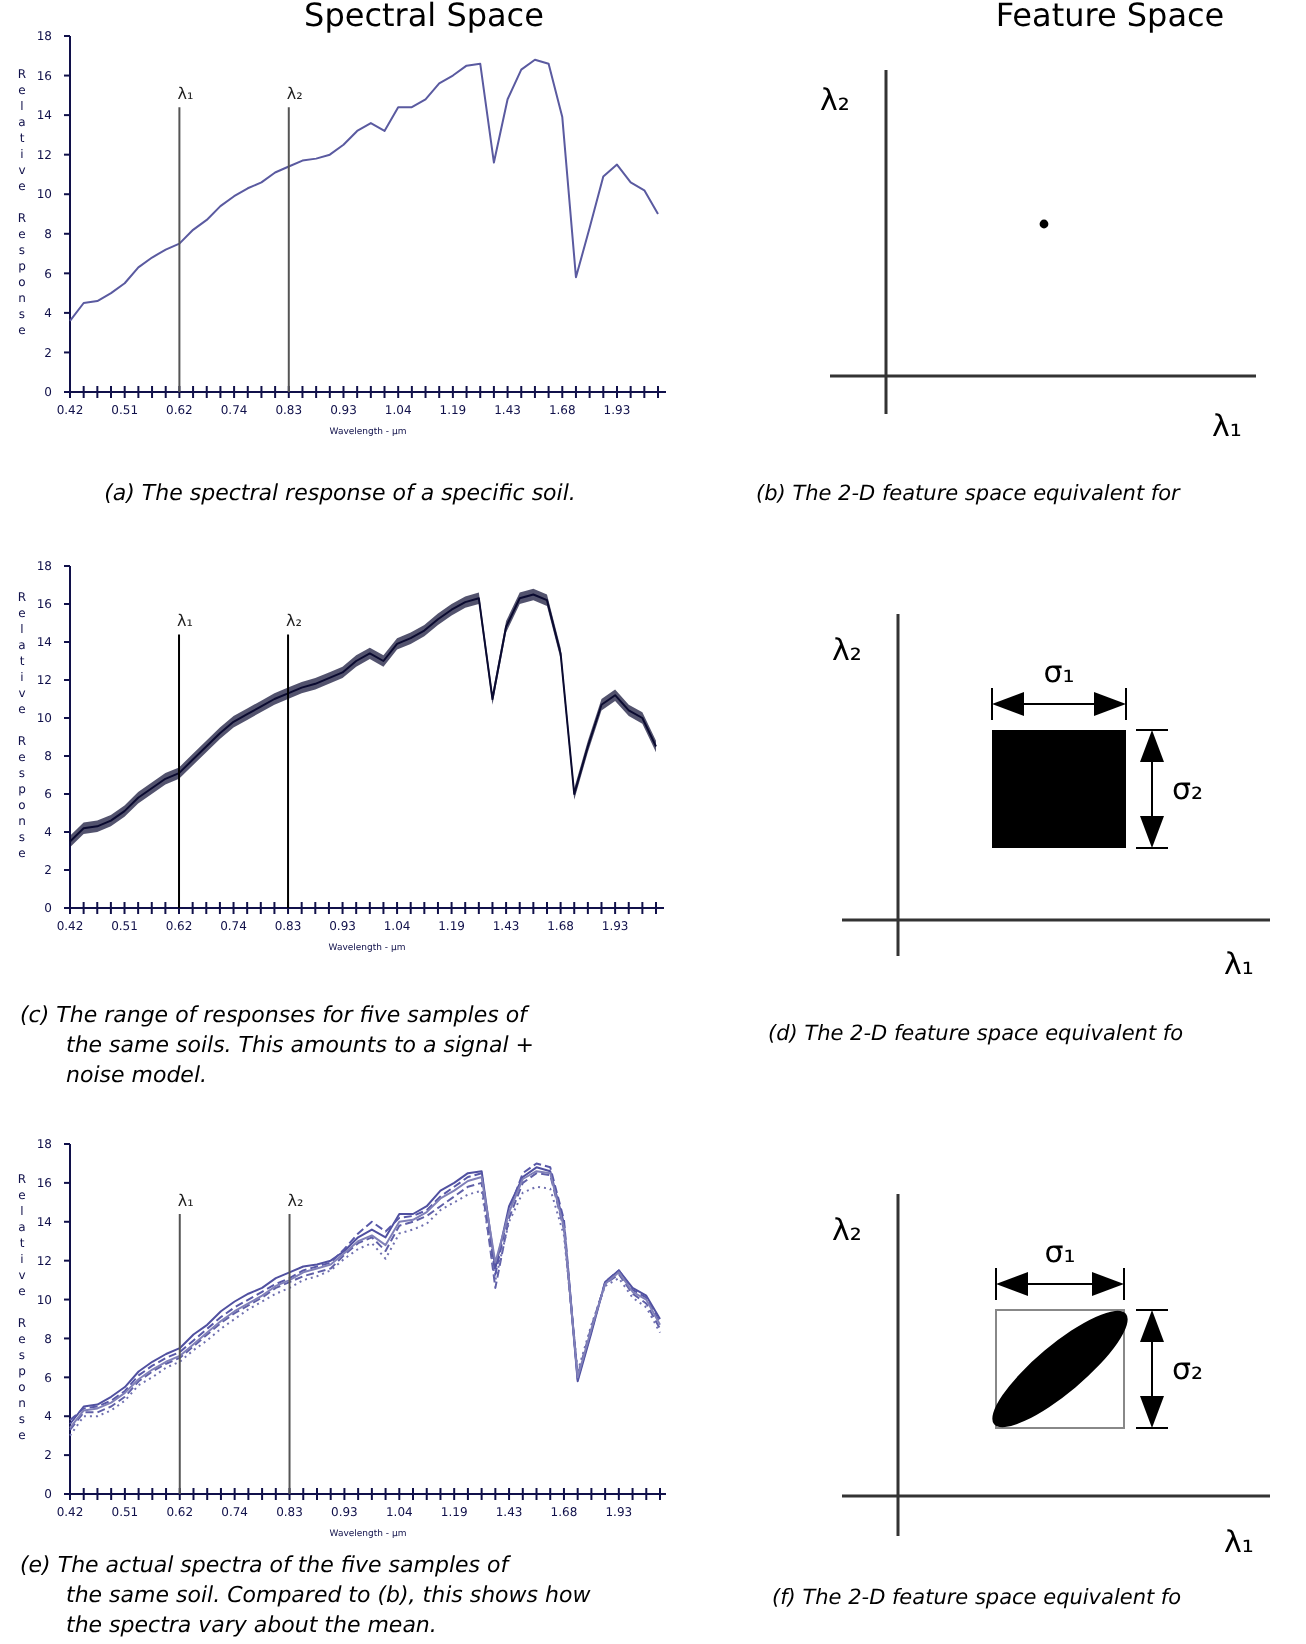  What do you see at coordinates (424, 17) in the screenshot?
I see `chart-title: Spectral Space` at bounding box center [424, 17].